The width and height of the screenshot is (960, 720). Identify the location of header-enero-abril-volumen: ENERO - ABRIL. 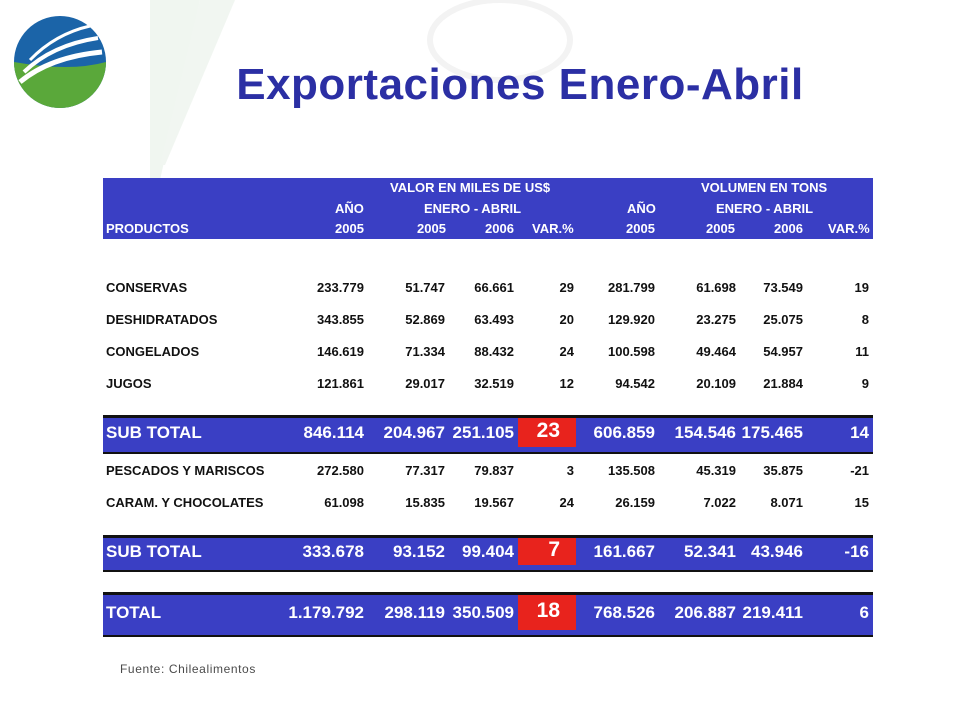
(765, 208).